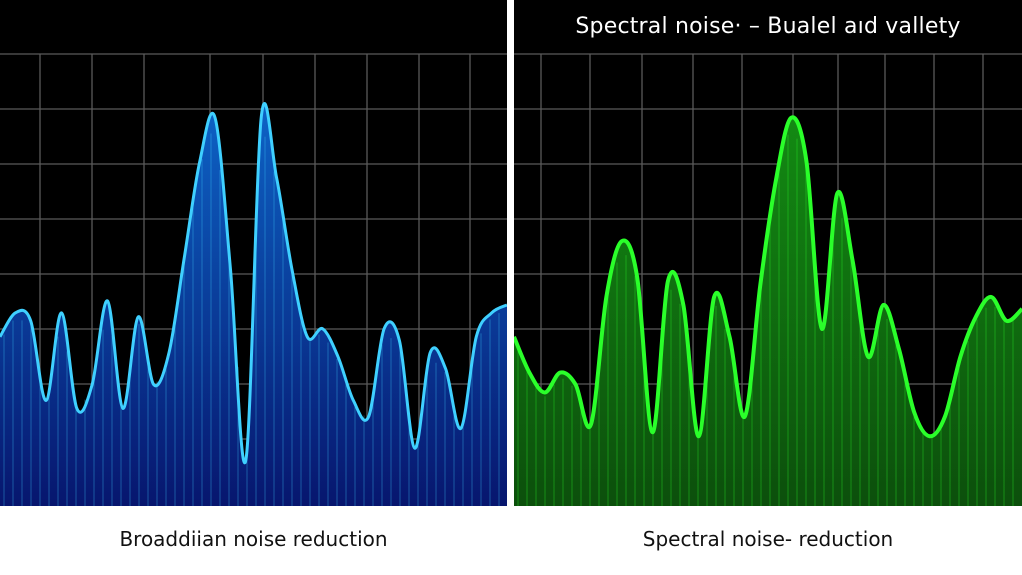  What do you see at coordinates (768, 26) in the screenshot?
I see `spectral-chart-title: Spectral noise· – Bualel aıd vallety` at bounding box center [768, 26].